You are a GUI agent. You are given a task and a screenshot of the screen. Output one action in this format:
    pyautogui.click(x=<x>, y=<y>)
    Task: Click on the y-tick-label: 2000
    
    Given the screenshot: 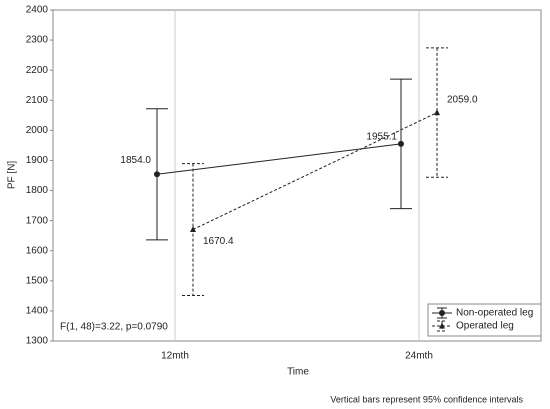 What is the action you would take?
    pyautogui.click(x=37, y=130)
    